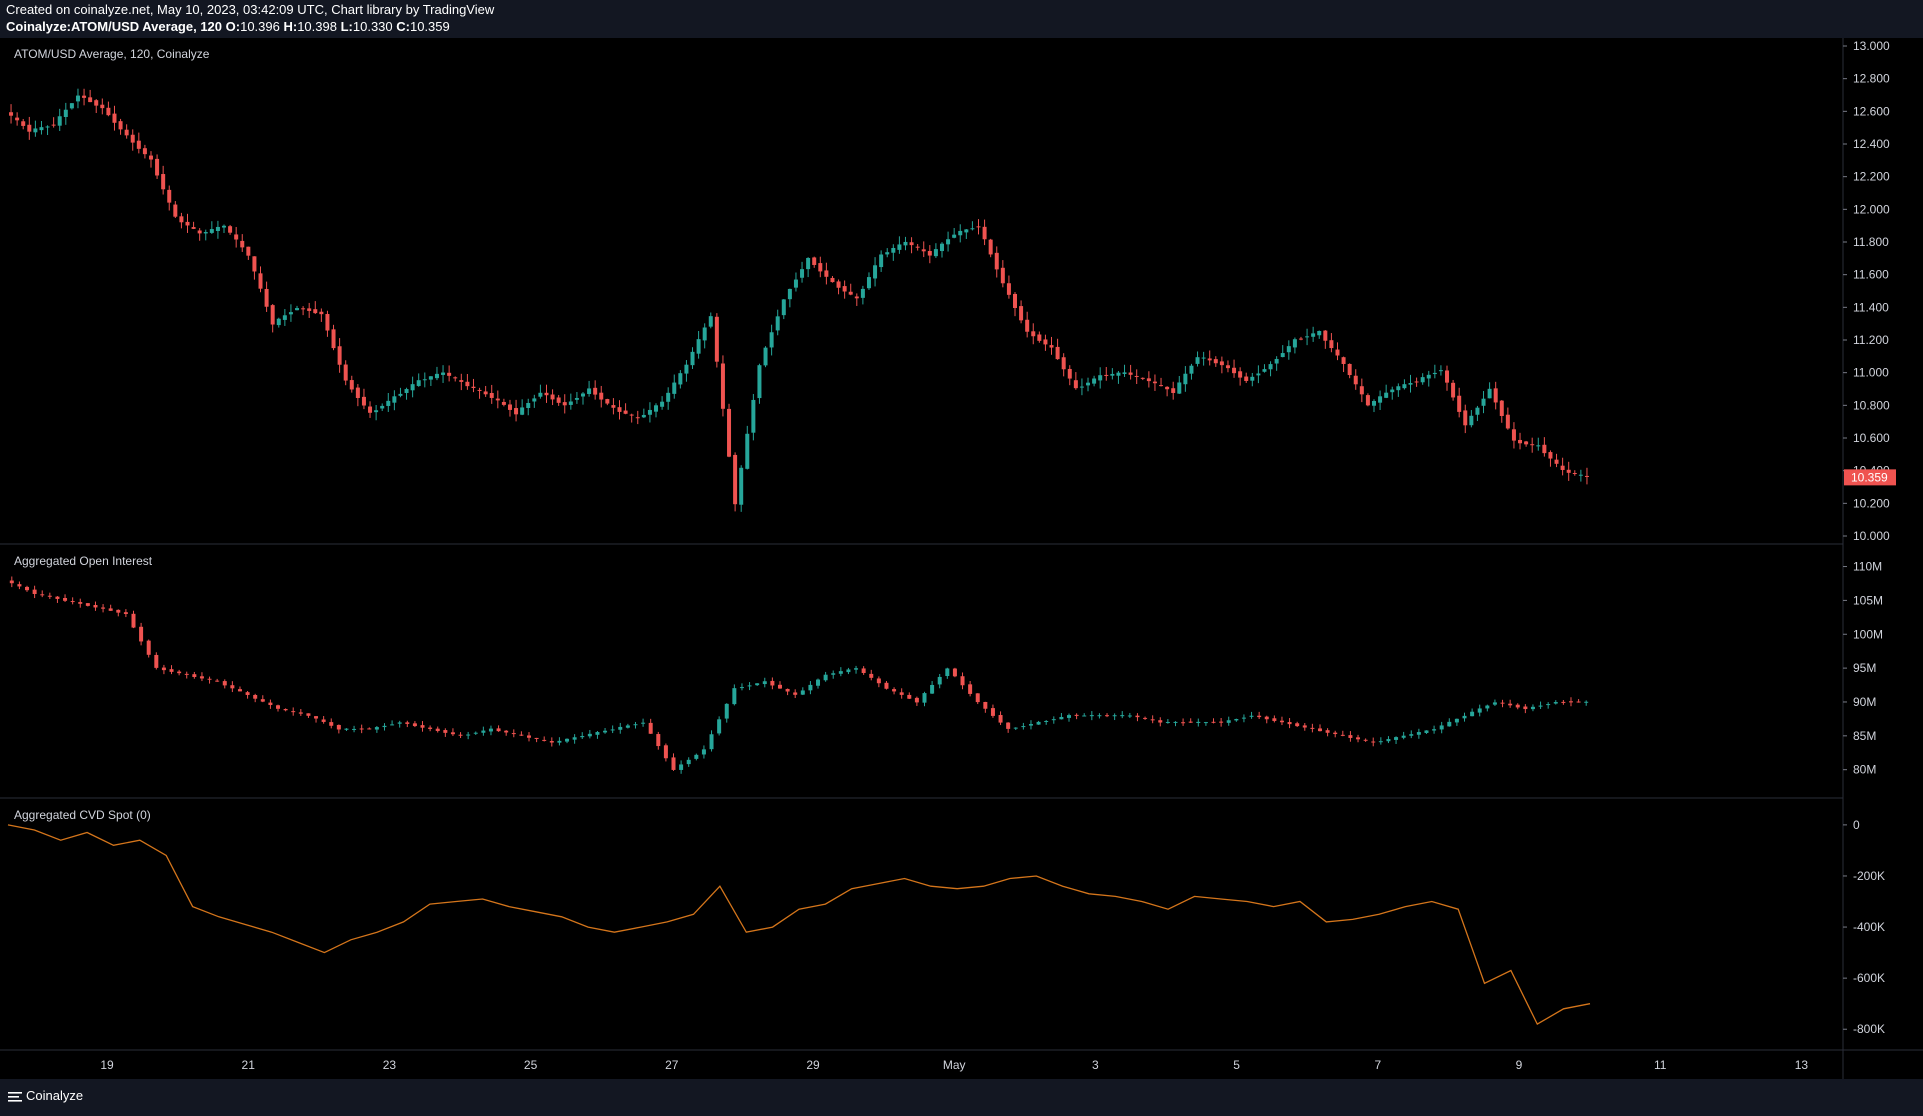 The image size is (1923, 1116). Describe the element at coordinates (1871, 209) in the screenshot. I see `y-tick-label: 12.000` at that location.